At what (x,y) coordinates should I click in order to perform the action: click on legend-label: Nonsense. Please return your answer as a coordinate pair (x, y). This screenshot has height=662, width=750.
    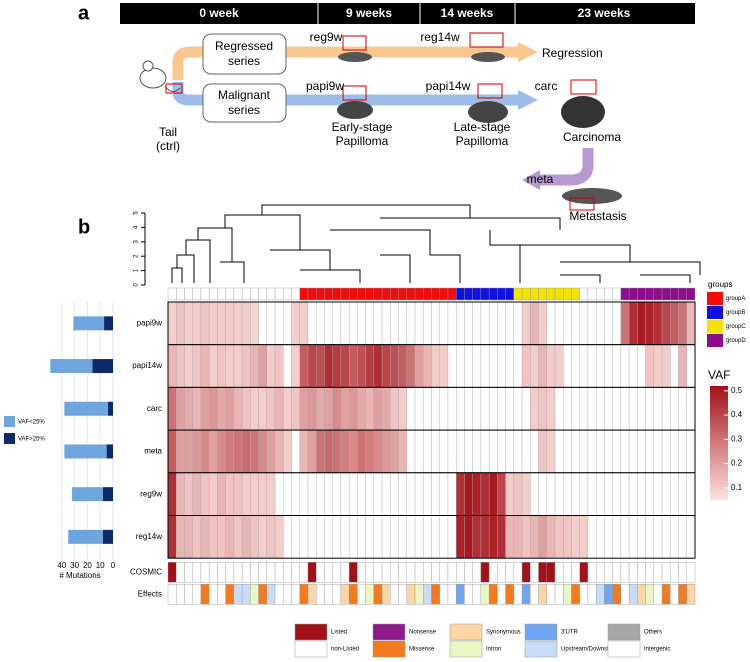
    Looking at the image, I should click on (423, 633).